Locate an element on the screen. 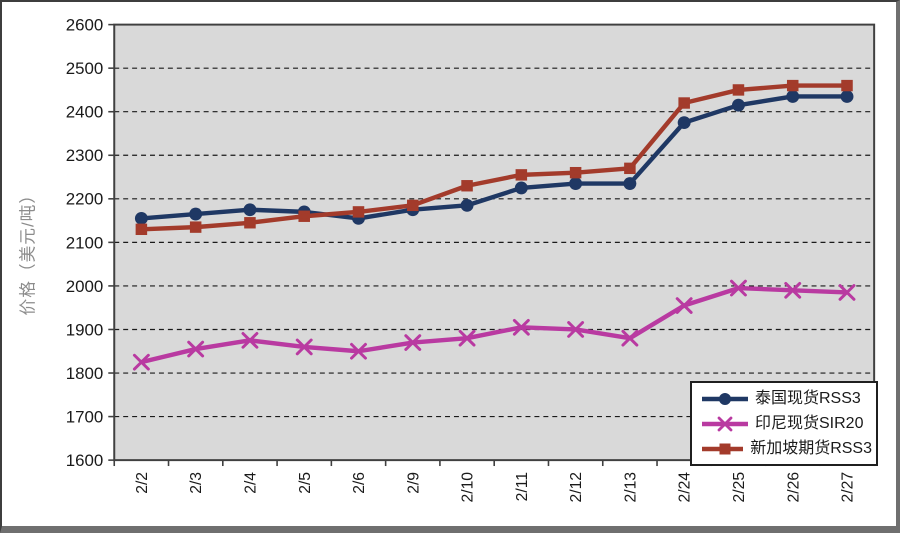  y-axis-title: 价格（美元/吨） is located at coordinates (28, 250).